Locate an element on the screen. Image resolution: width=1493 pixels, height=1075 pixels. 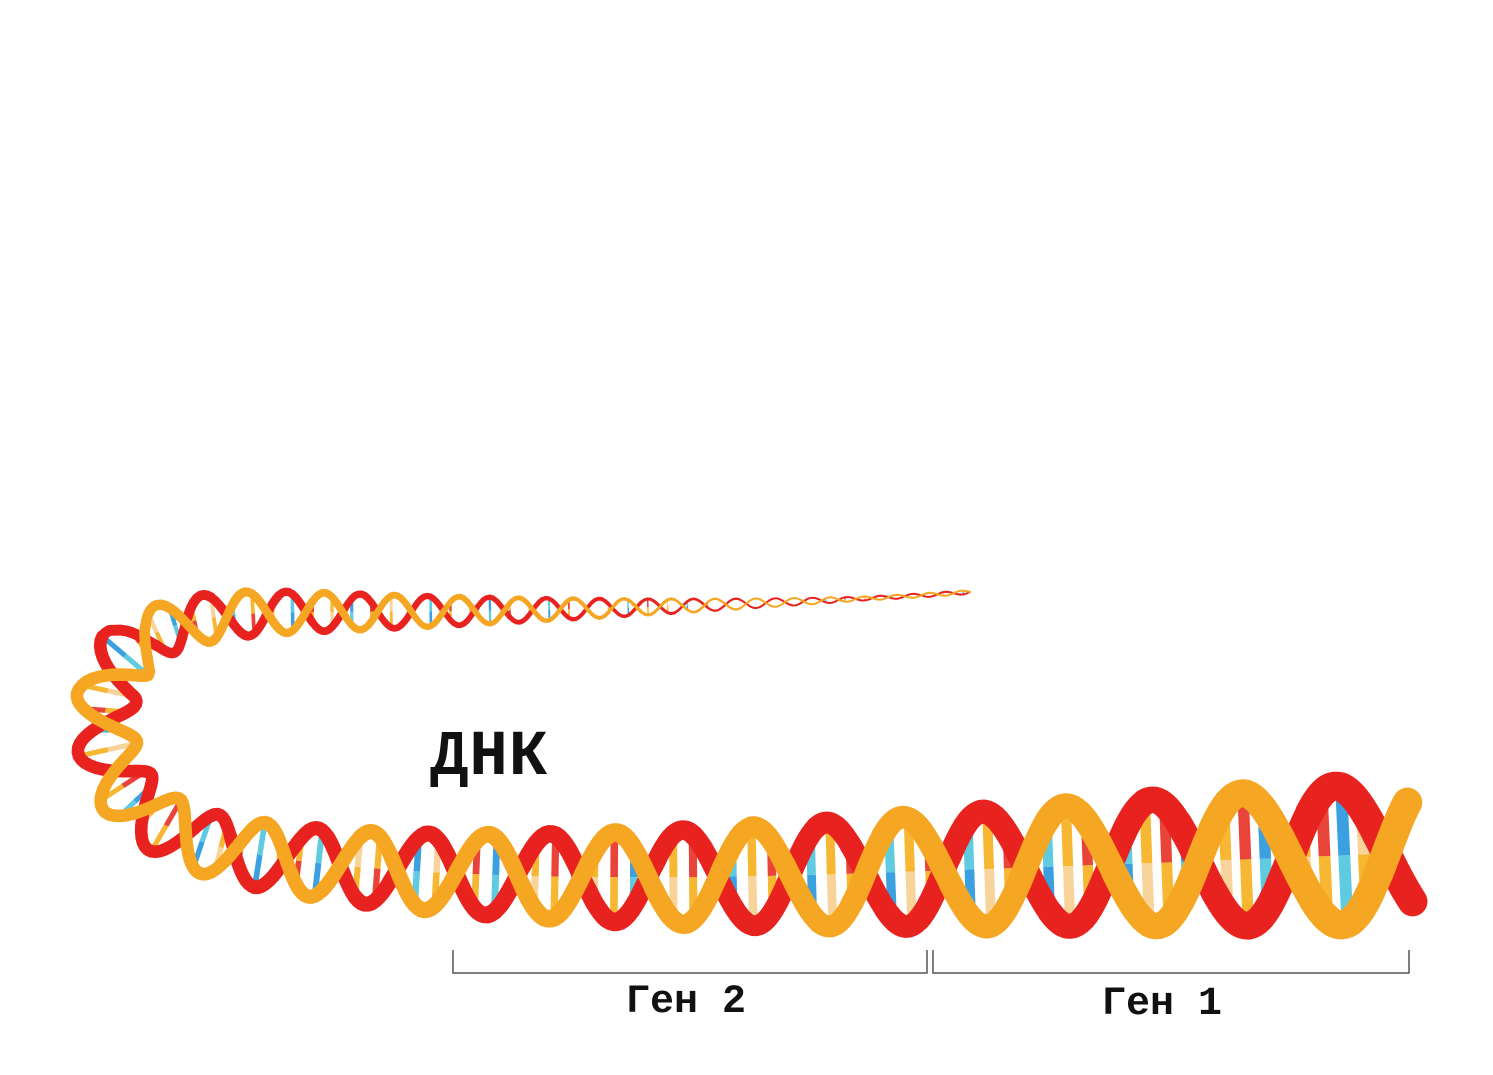
gene-2-label: Ген 2 is located at coordinates (686, 1002).